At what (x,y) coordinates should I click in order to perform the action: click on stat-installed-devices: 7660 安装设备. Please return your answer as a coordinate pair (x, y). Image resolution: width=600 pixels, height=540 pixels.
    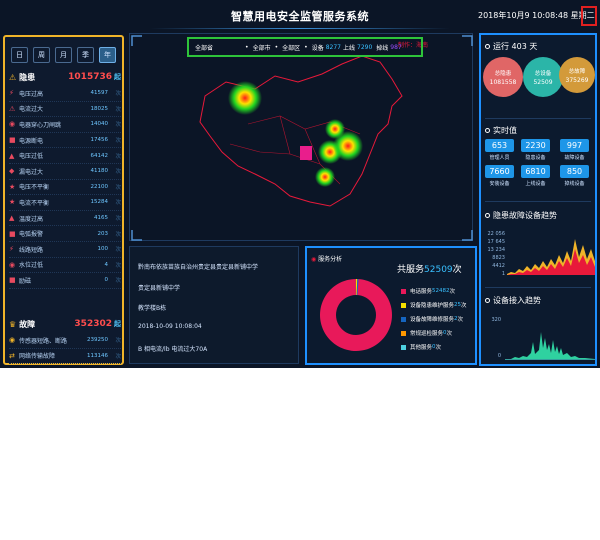
    Looking at the image, I should click on (499, 176).